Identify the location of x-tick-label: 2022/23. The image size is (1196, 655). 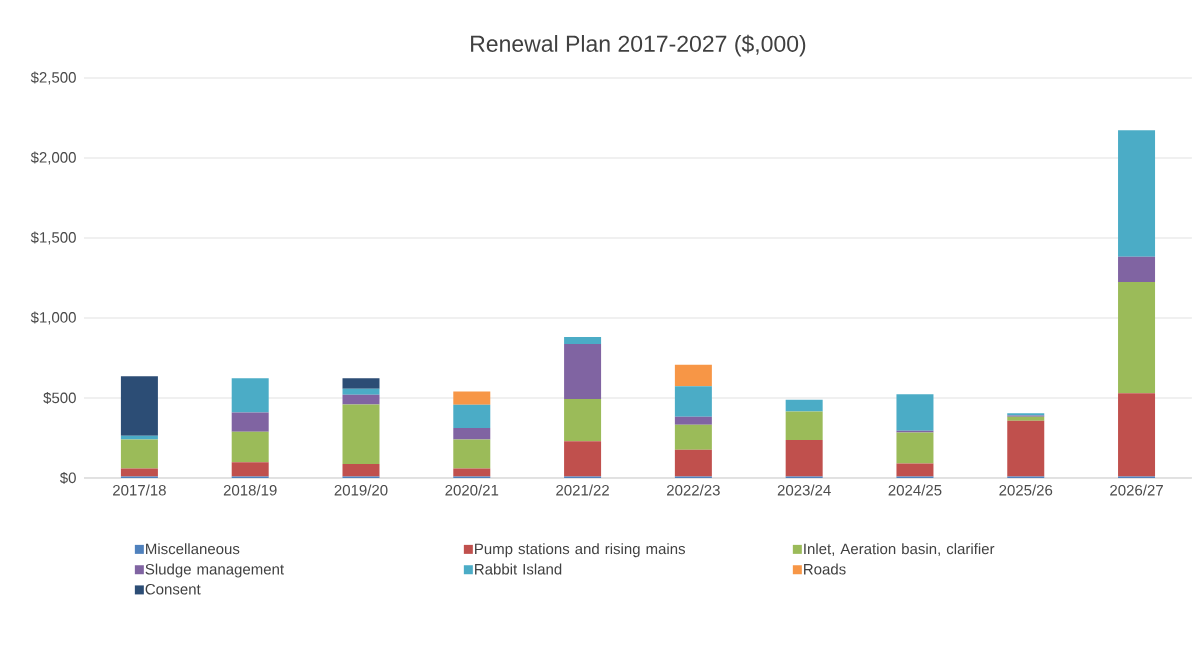
(693, 490).